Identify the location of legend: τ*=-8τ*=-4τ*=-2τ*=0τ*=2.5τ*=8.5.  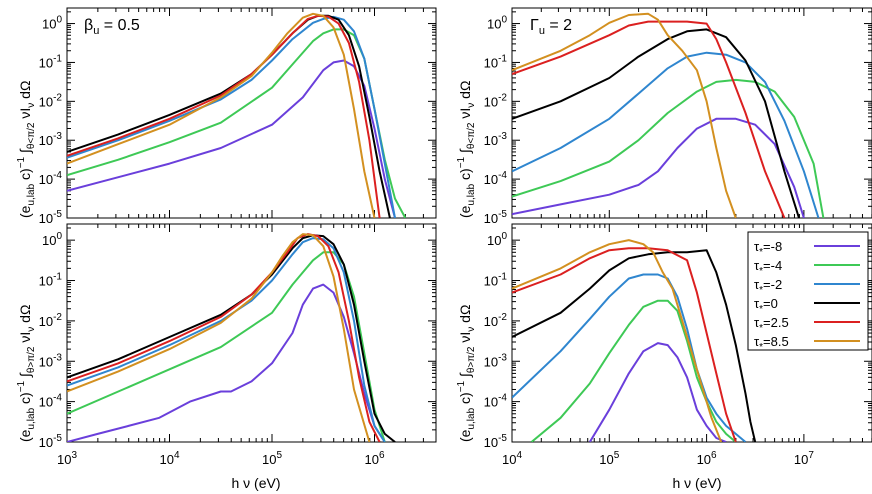
(808, 292).